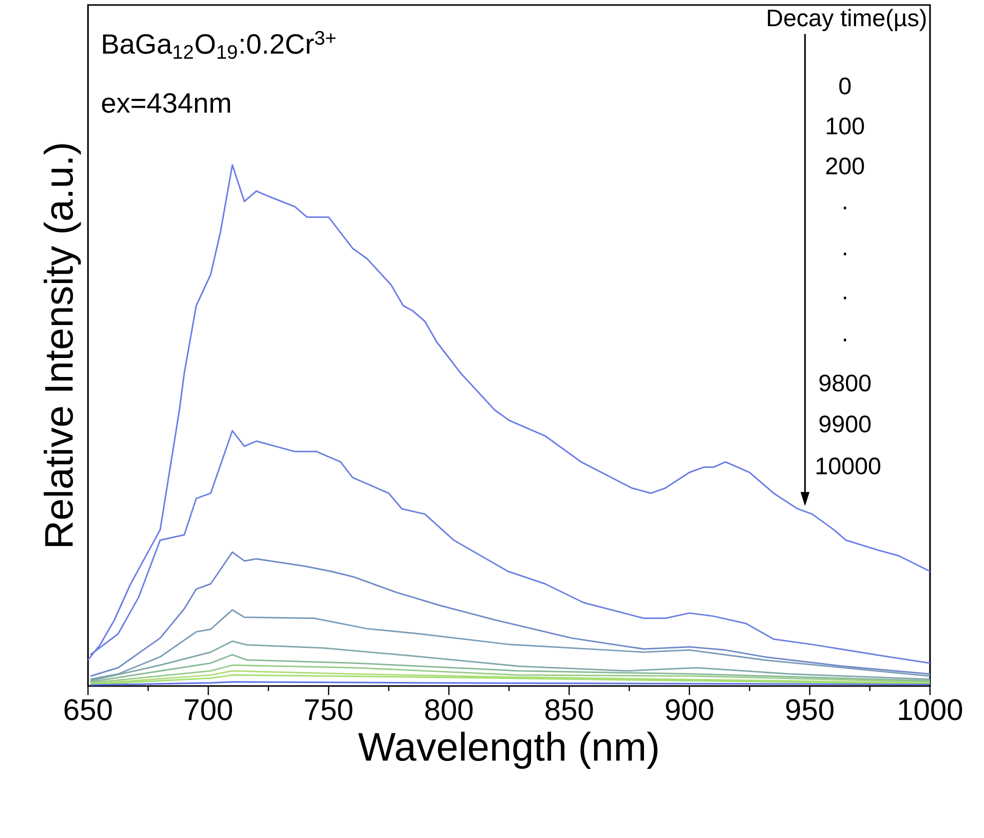 This screenshot has height=838, width=984. Describe the element at coordinates (449, 709) in the screenshot. I see `x-tick-label: 800` at that location.